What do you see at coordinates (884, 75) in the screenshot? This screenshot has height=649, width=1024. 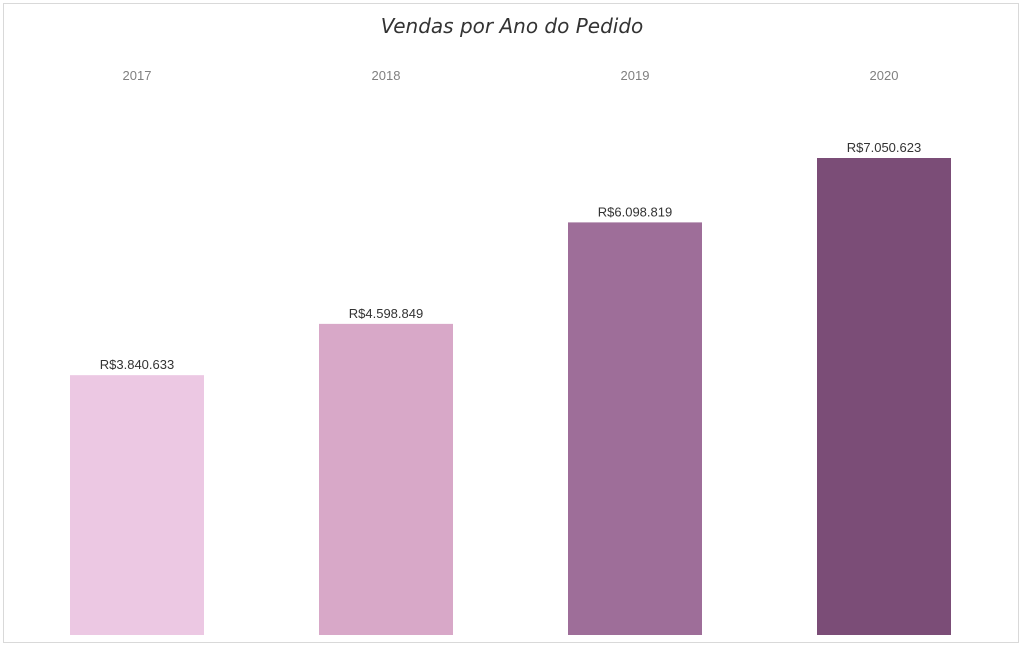 I see `category-label-2020: 2020` at bounding box center [884, 75].